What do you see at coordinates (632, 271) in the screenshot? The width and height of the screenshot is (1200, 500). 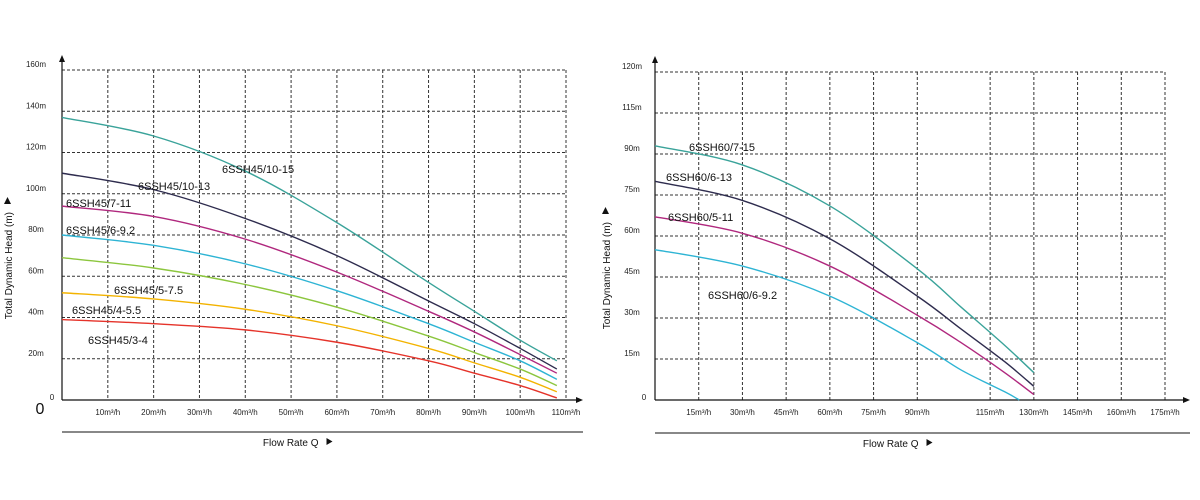 I see `y-tick-label: 45m` at bounding box center [632, 271].